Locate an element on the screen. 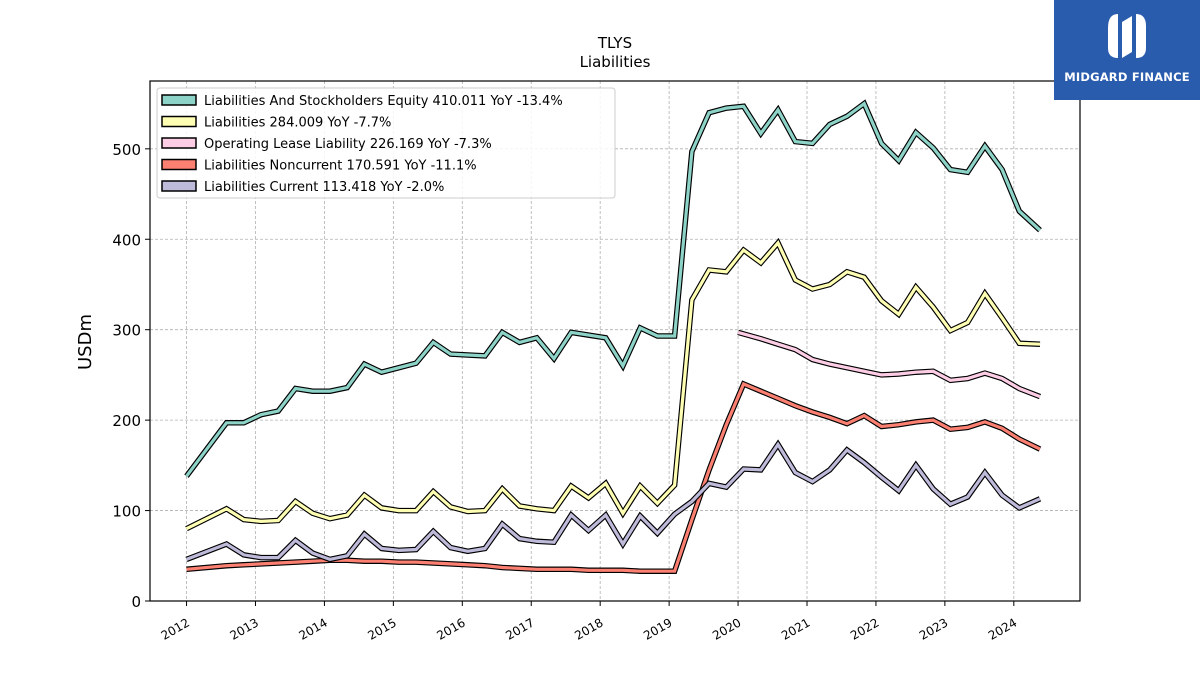 The image size is (1200, 675). chart-subtitle: Liabilities is located at coordinates (615, 62).